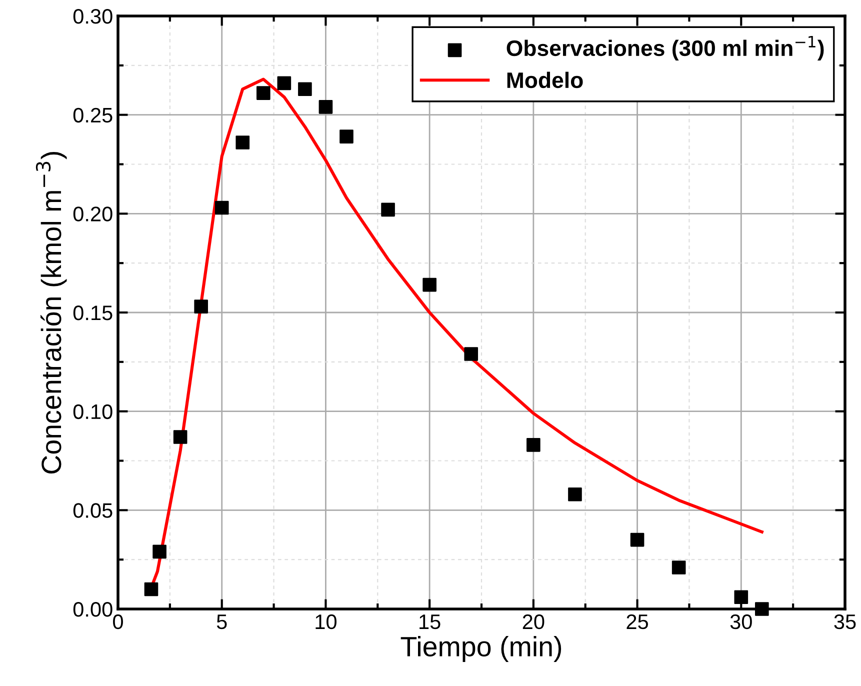 This screenshot has width=861, height=686. What do you see at coordinates (92, 313) in the screenshot?
I see `y-tick-label: 0.15` at bounding box center [92, 313].